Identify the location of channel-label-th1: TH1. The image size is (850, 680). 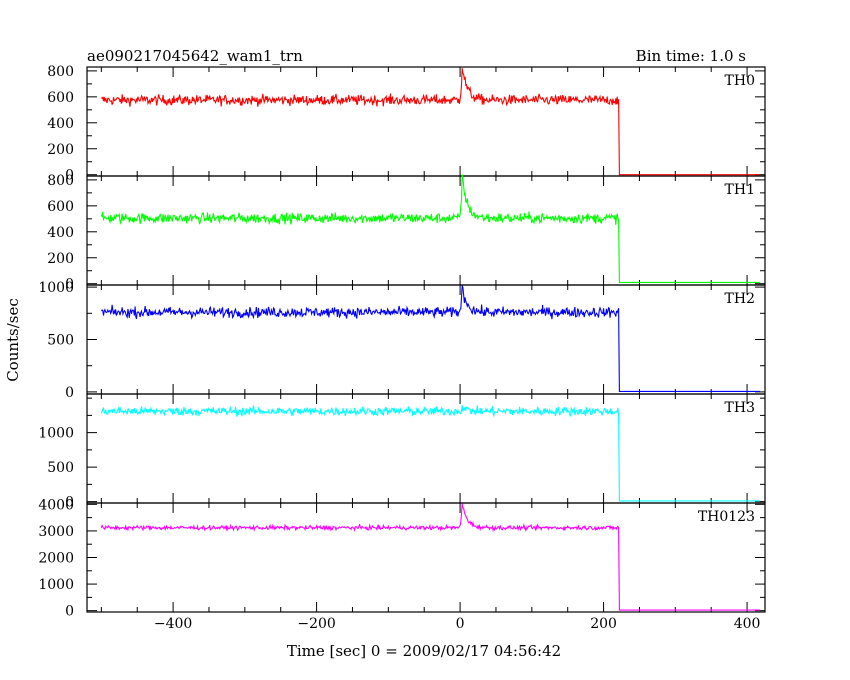
(740, 190).